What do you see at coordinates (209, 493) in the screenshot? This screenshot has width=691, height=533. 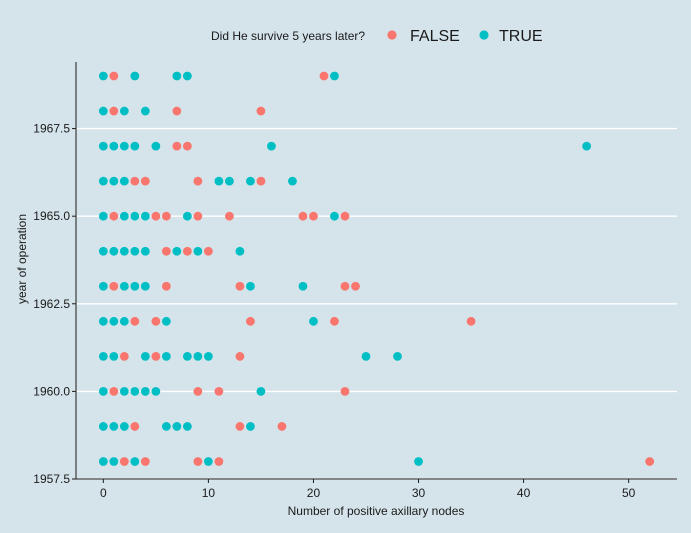 I see `x-tick-label-1: 10` at bounding box center [209, 493].